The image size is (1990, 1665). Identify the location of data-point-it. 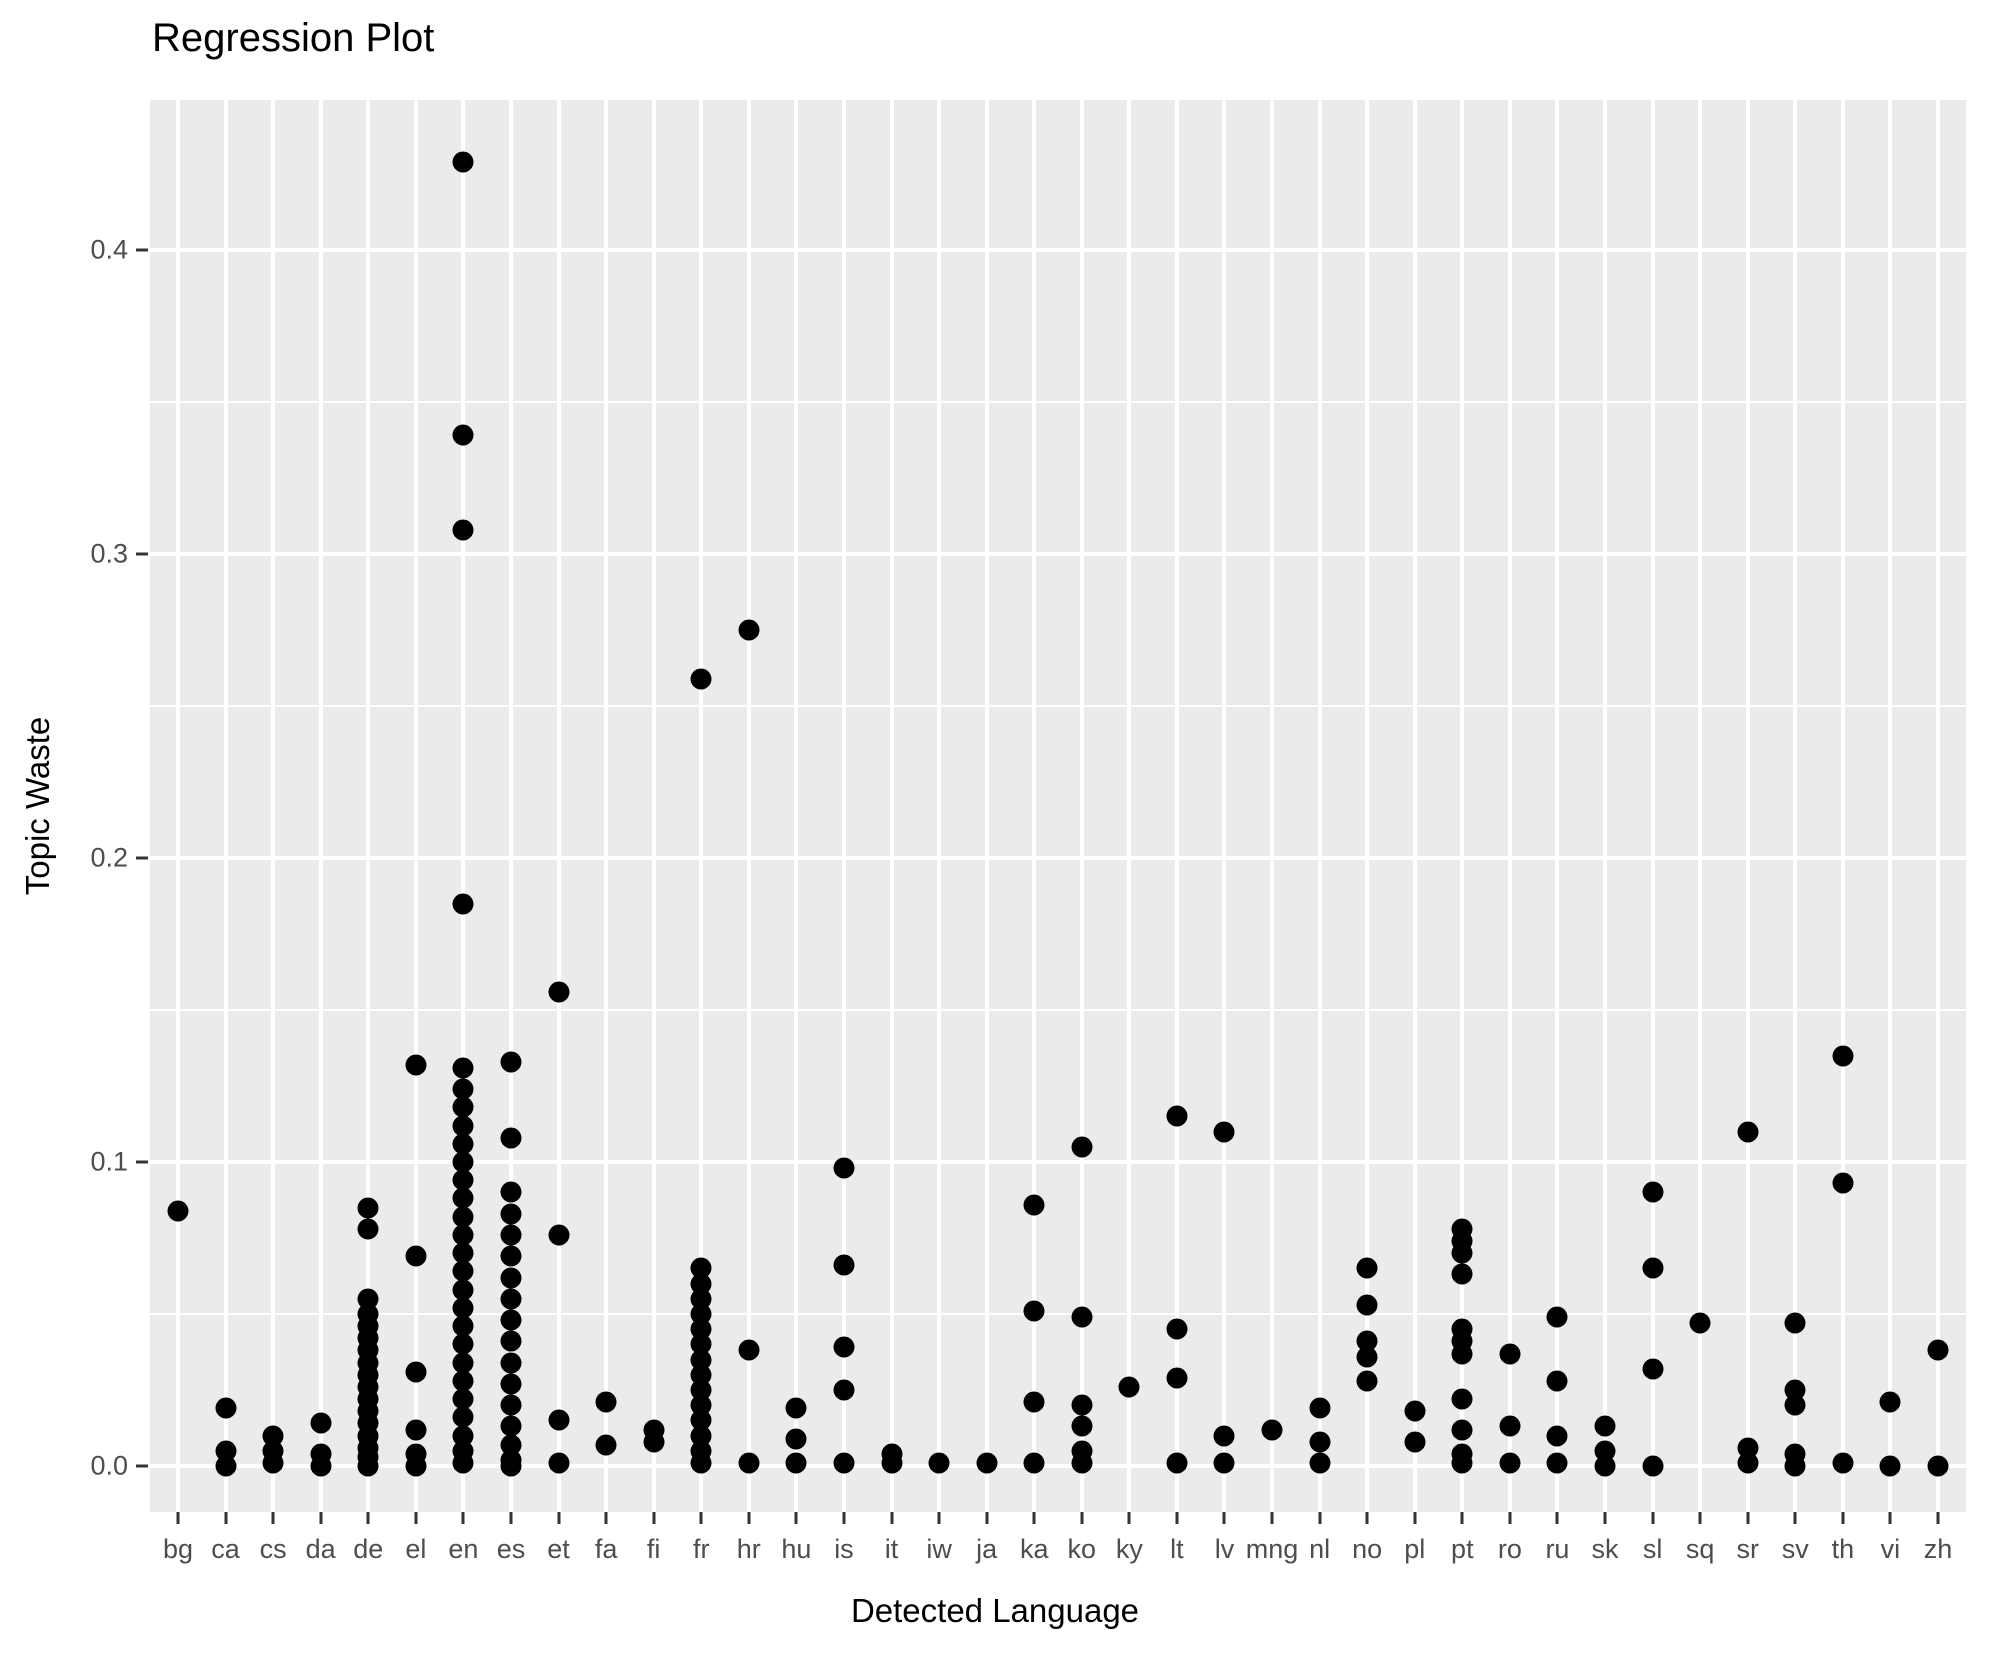
(891, 1463).